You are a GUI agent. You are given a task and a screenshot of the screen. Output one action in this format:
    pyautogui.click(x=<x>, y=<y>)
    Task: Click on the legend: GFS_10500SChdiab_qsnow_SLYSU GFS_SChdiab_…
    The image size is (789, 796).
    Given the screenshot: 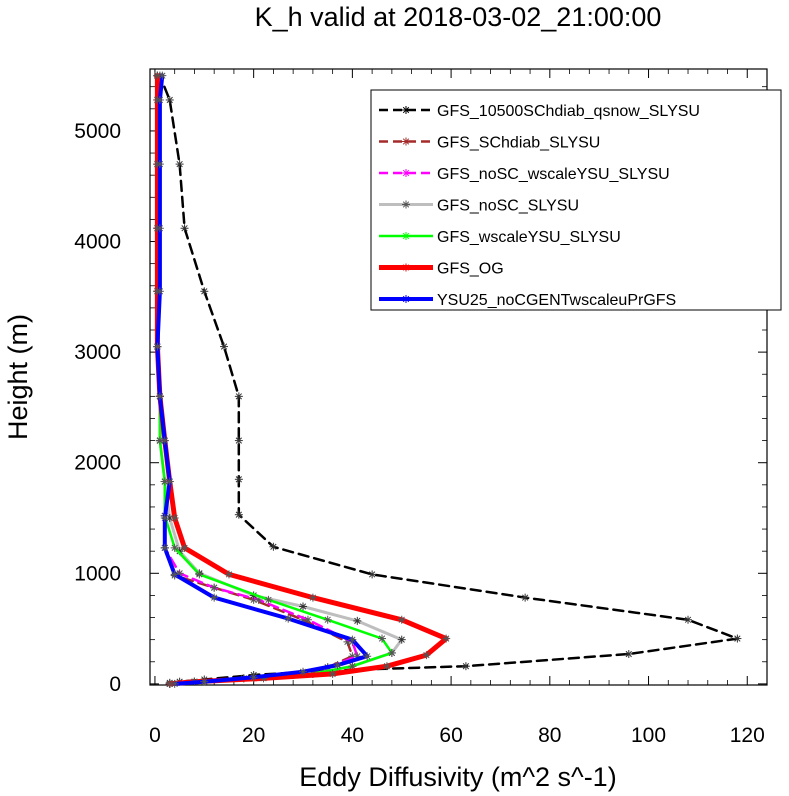 What is the action you would take?
    pyautogui.click(x=576, y=200)
    